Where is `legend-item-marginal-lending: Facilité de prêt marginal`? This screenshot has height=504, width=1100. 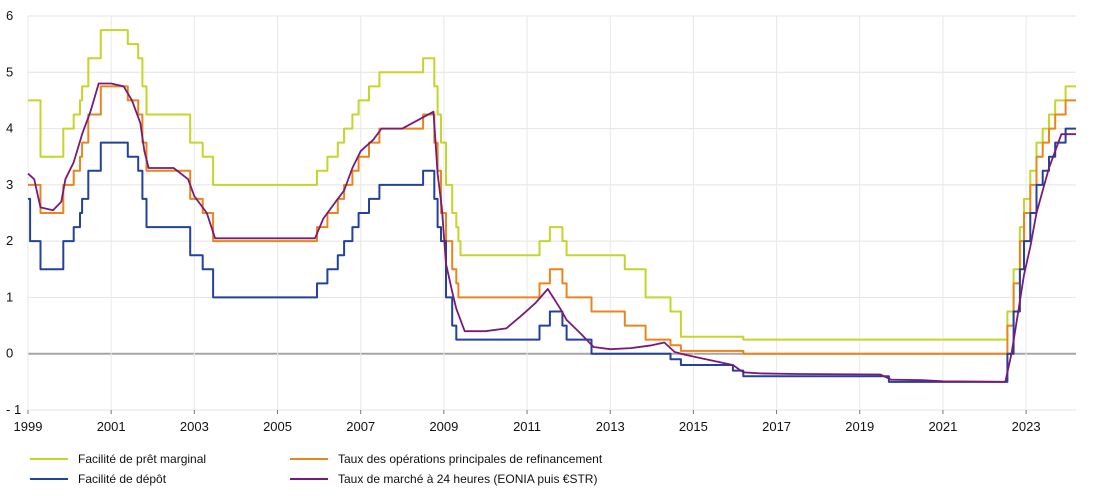
legend-item-marginal-lending: Facilité de prêt marginal is located at coordinates (118, 459).